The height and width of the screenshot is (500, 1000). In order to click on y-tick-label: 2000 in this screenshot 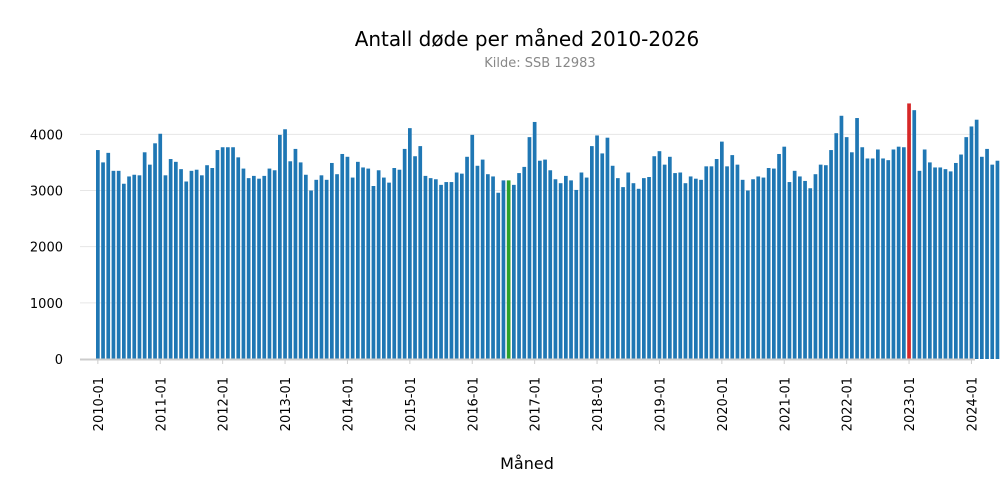, I will do `click(46, 248)`.